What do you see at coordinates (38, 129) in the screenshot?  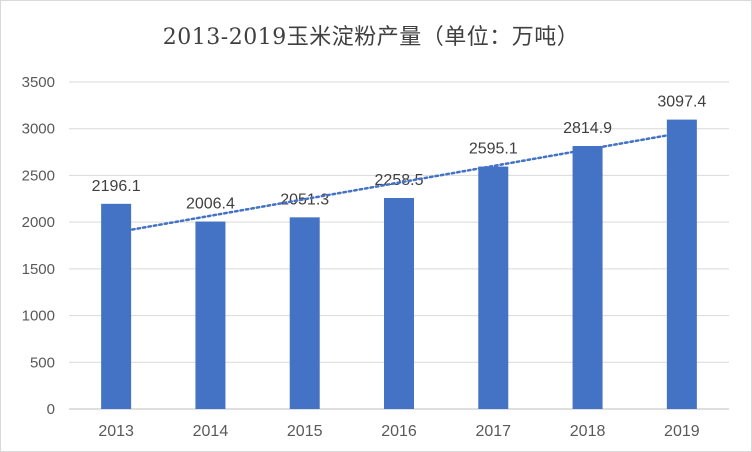 I see `y-tick-label: 3000` at bounding box center [38, 129].